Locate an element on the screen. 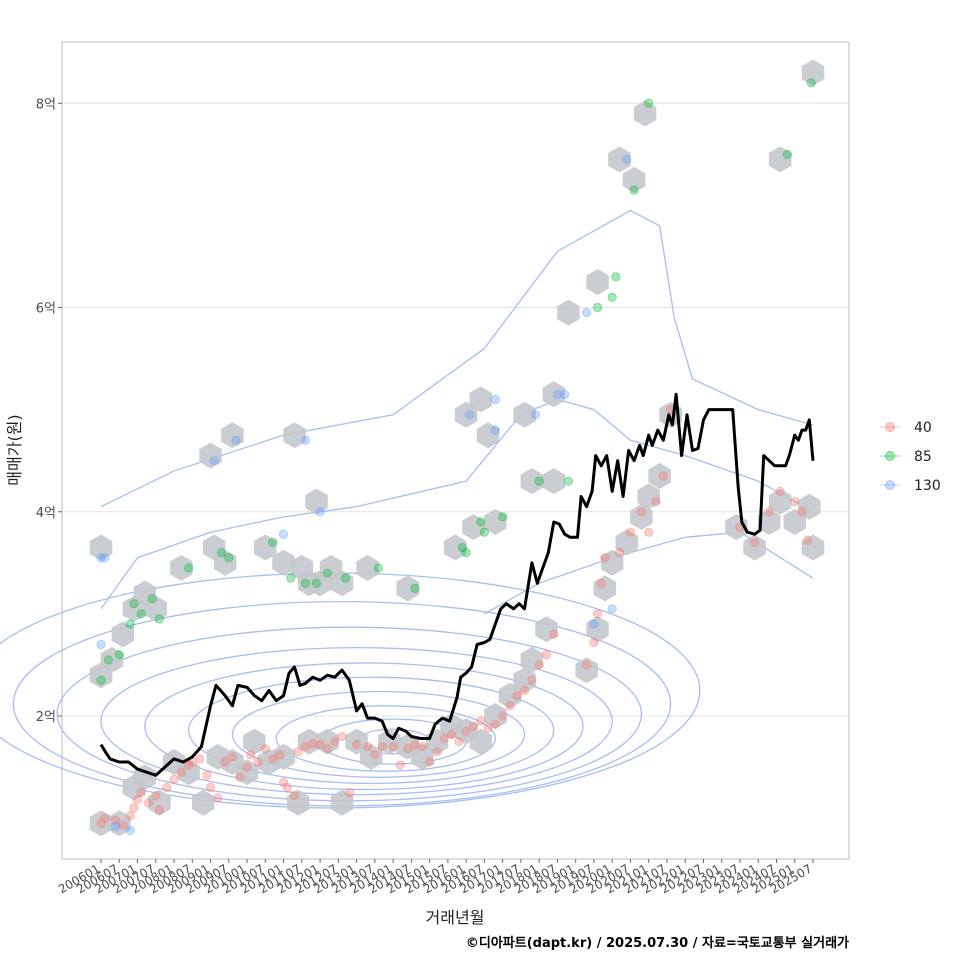 Image resolution: width=960 pixels, height=960 pixels. y-axis-ticks: 2억 4억 6억 8억 is located at coordinates (49, 411).